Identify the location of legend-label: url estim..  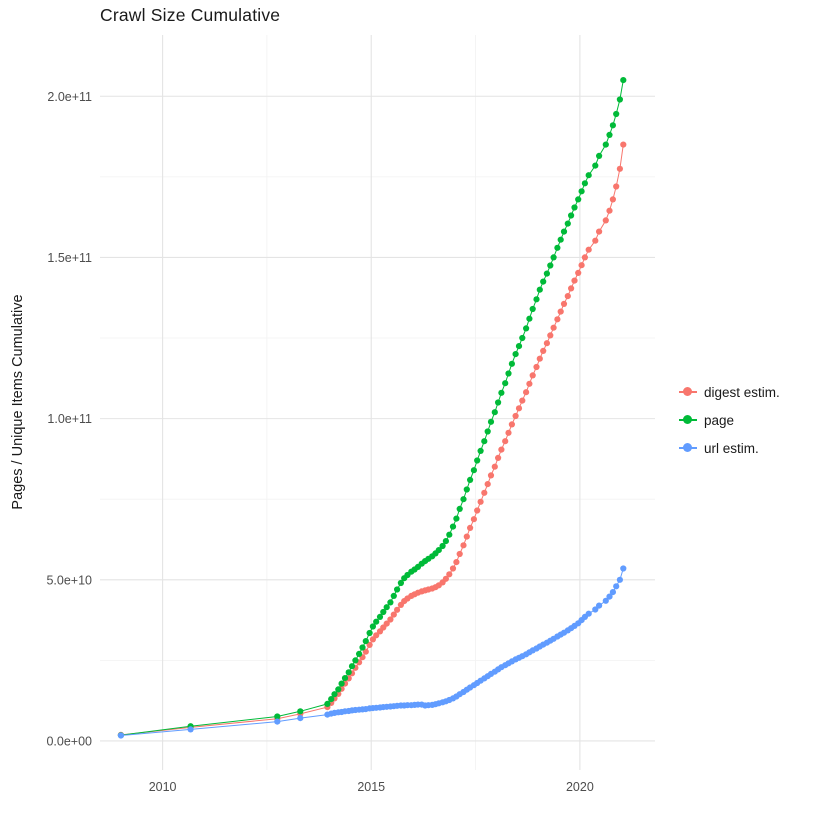
(731, 448).